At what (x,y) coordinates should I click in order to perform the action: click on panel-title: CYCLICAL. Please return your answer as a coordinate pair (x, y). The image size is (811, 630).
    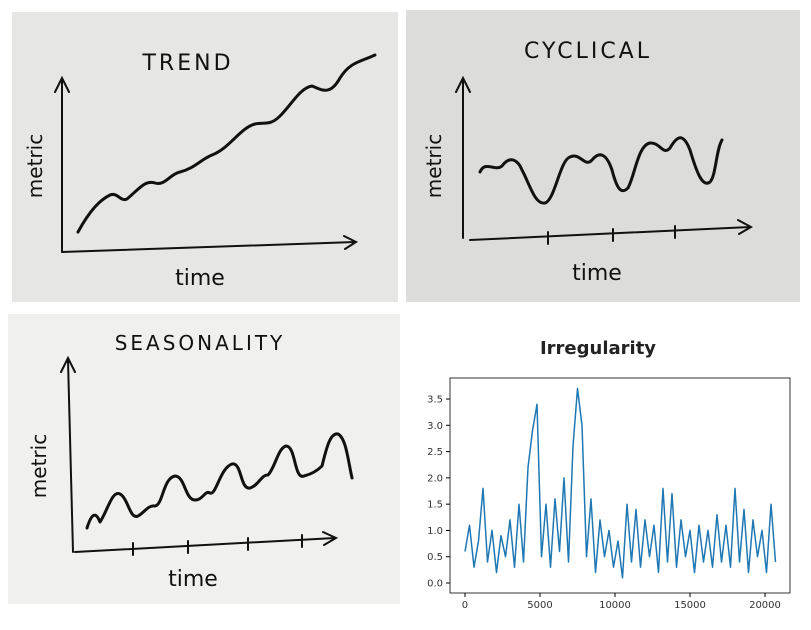
    Looking at the image, I should click on (588, 51).